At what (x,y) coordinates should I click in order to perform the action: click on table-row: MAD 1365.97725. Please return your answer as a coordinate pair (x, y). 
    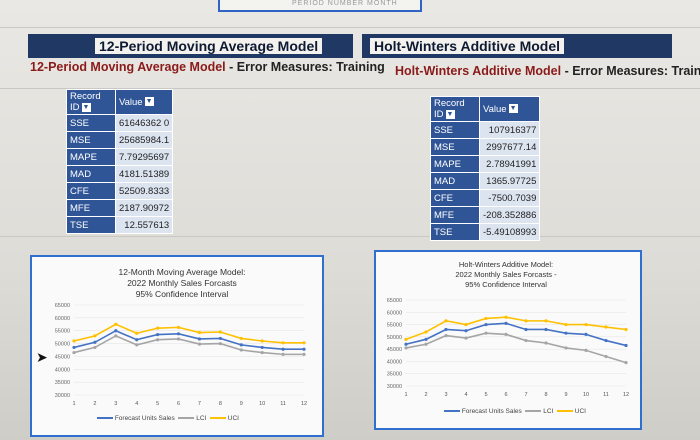
    Looking at the image, I should click on (485, 181).